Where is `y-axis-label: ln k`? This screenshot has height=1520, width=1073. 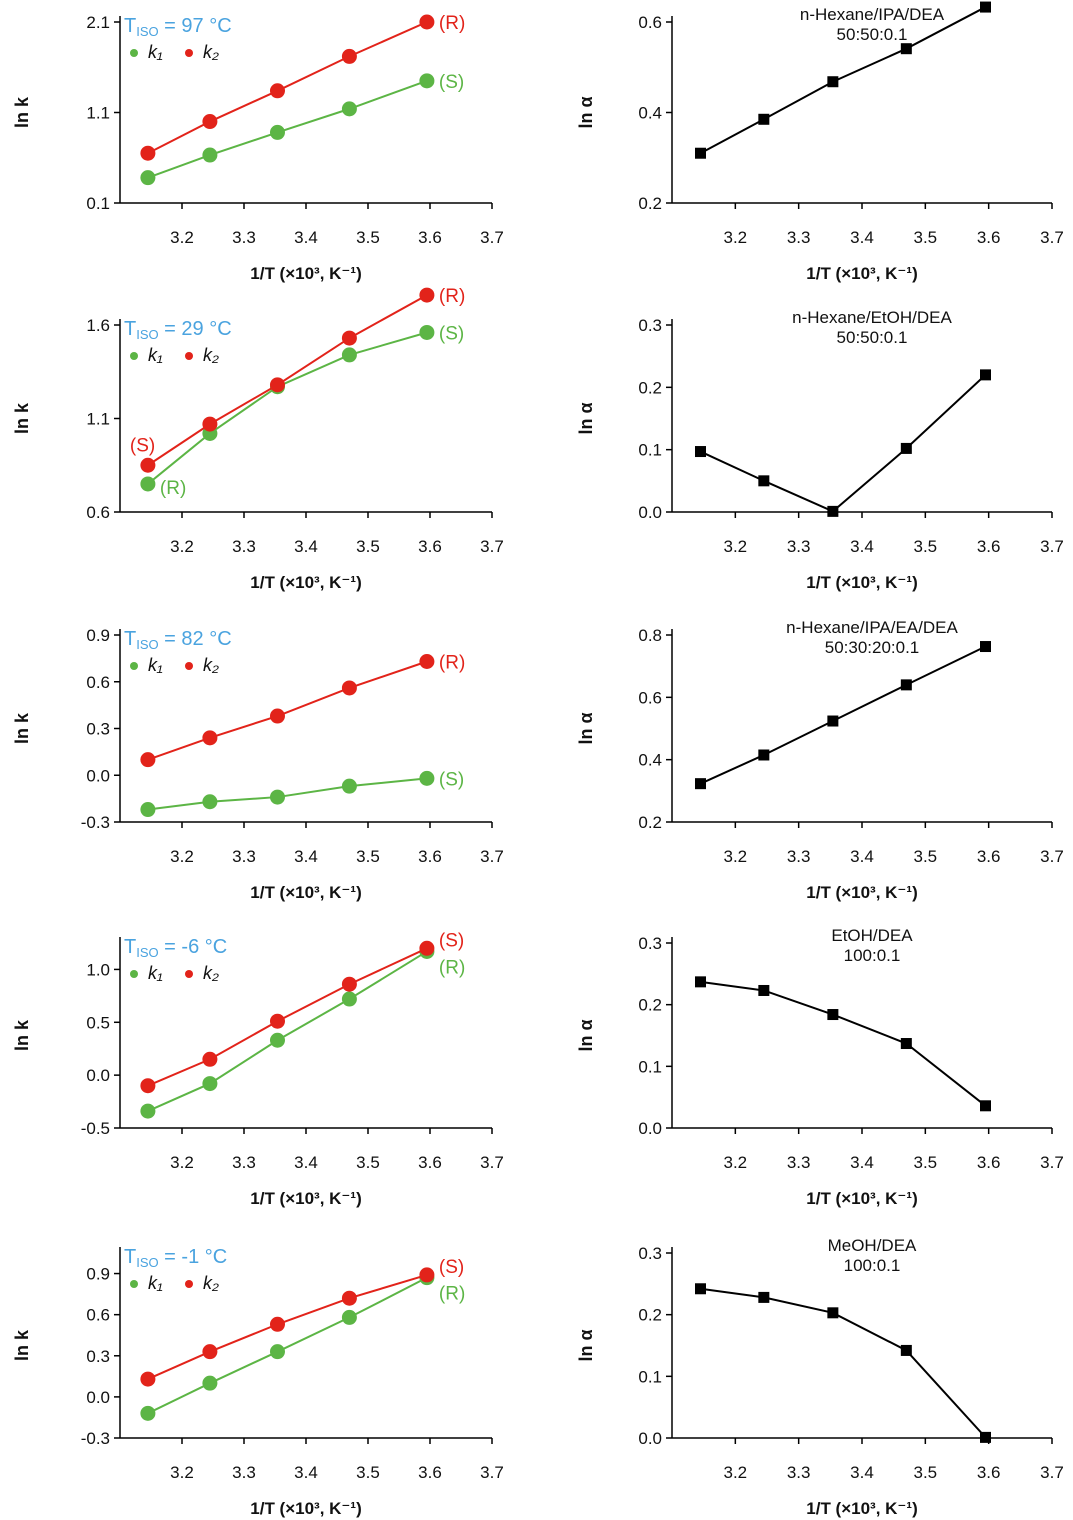 y-axis-label: ln k is located at coordinates (22, 112).